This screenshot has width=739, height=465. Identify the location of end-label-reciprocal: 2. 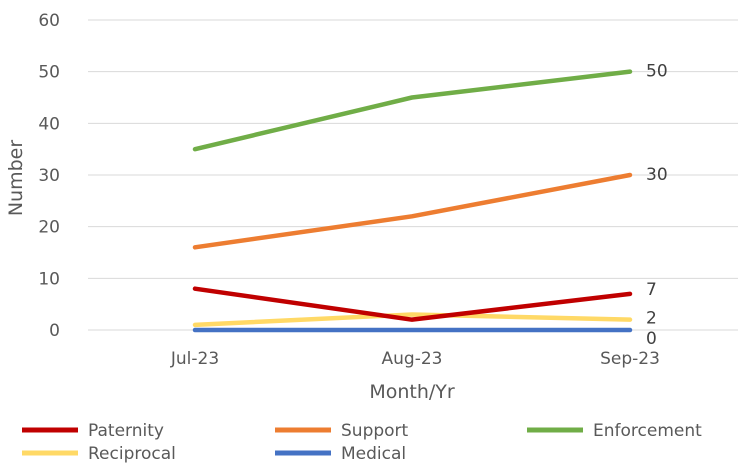
(651, 319).